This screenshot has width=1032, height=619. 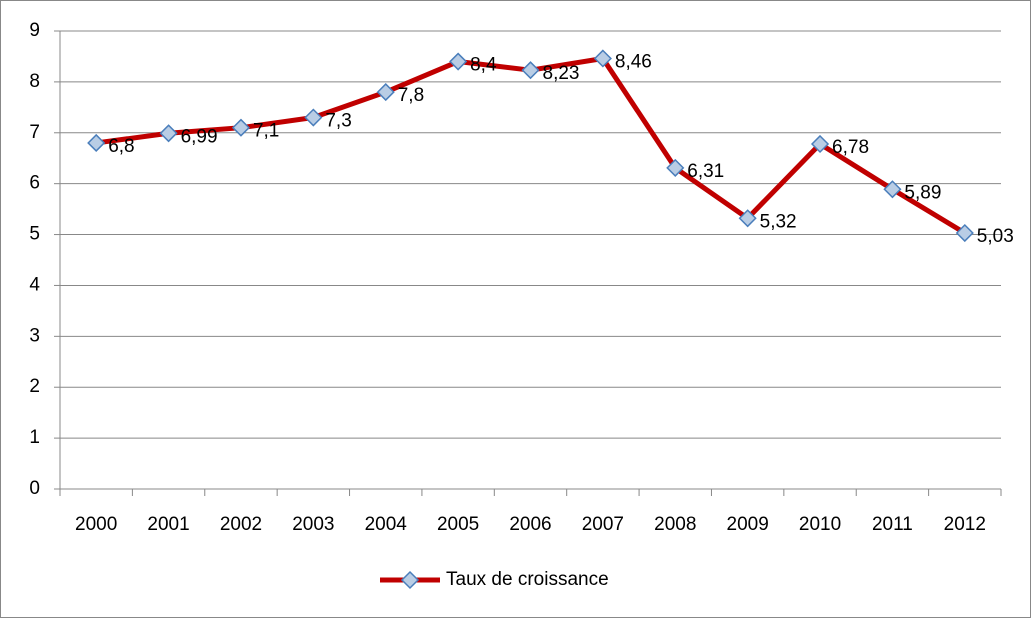 What do you see at coordinates (34, 183) in the screenshot?
I see `y-tick-label: 6` at bounding box center [34, 183].